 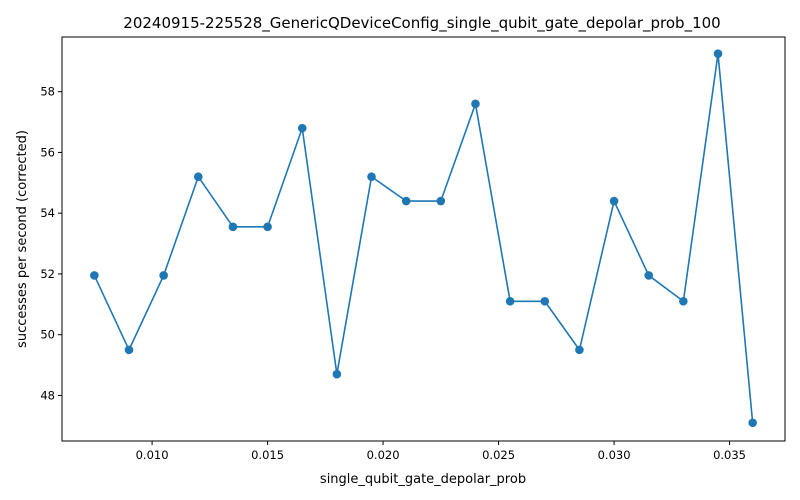 I want to click on y-tick-label: 50, so click(x=47, y=335).